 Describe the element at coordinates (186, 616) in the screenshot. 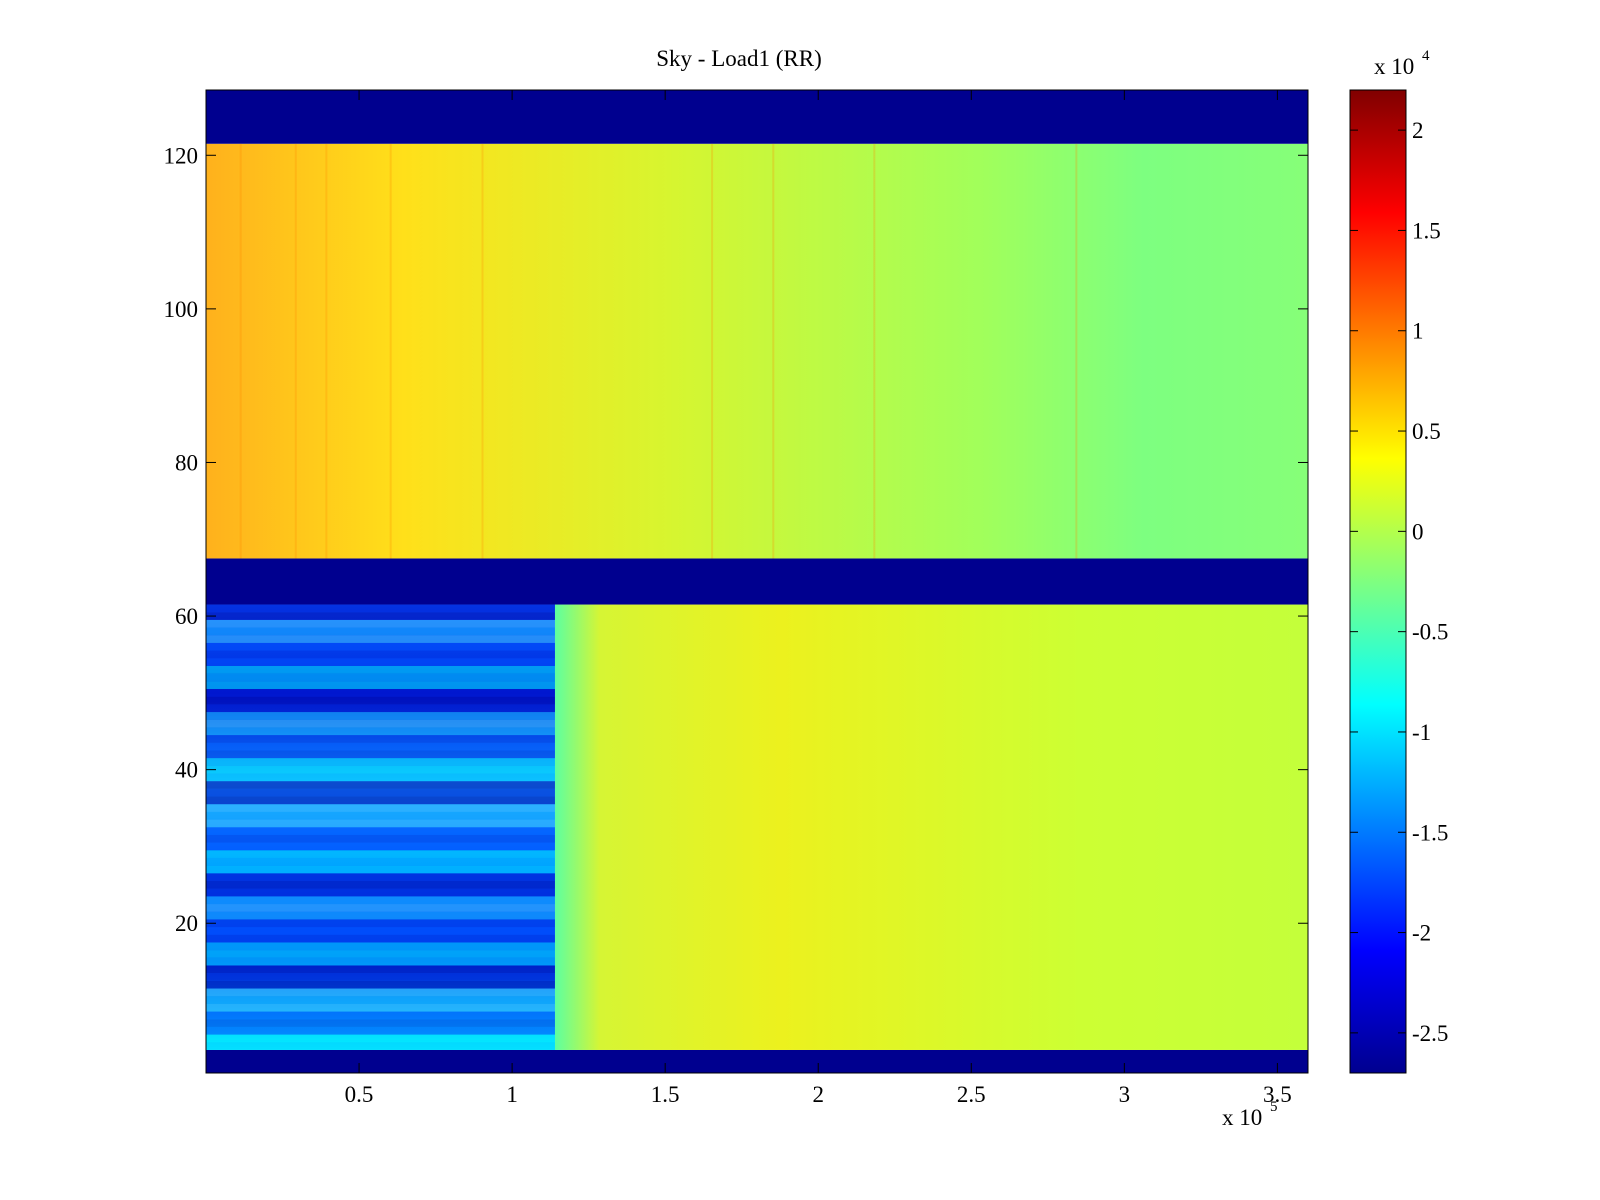

I see `y-tick-label: 60` at that location.